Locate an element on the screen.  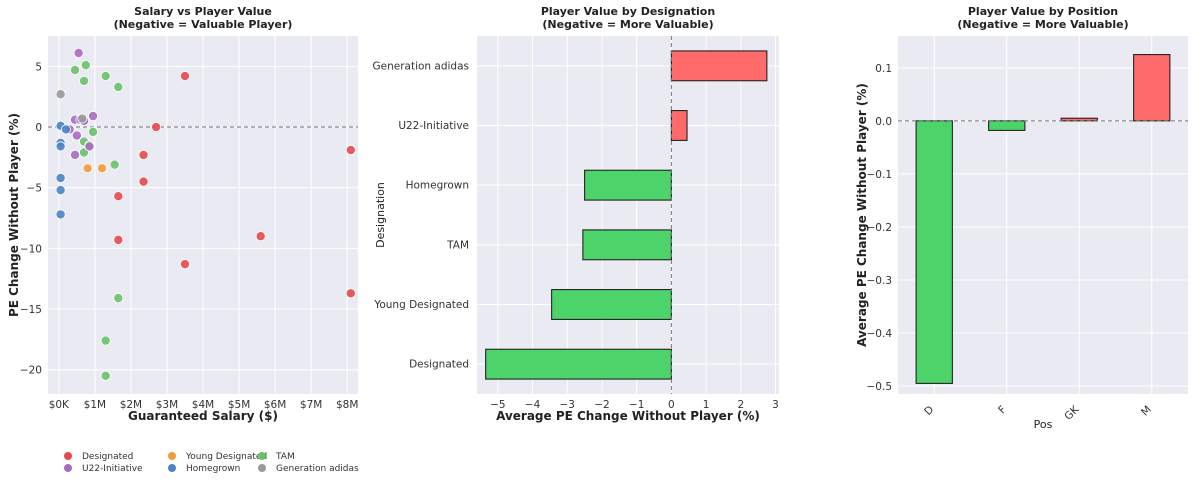
legend-entry: TAM is located at coordinates (285, 457).